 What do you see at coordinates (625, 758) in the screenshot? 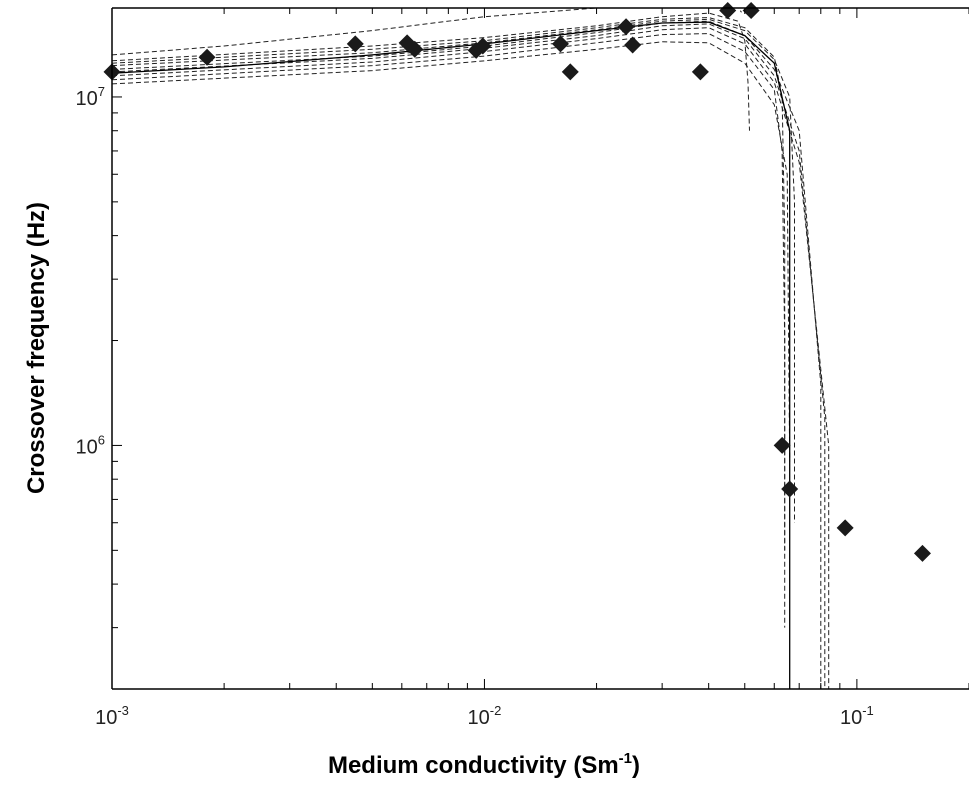
I see `x-axis-title-superscript: -1` at bounding box center [625, 758].